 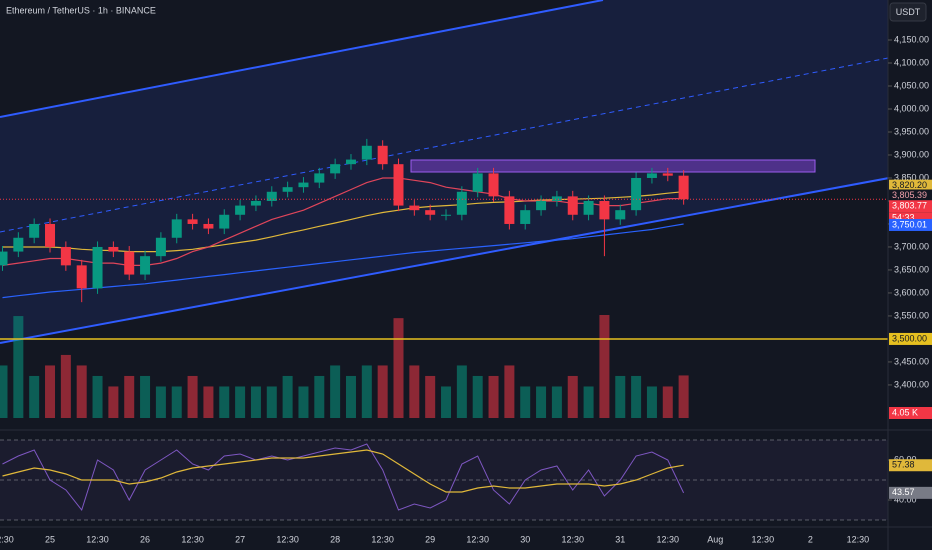 What do you see at coordinates (810, 539) in the screenshot?
I see `x-tick-label: 2` at bounding box center [810, 539].